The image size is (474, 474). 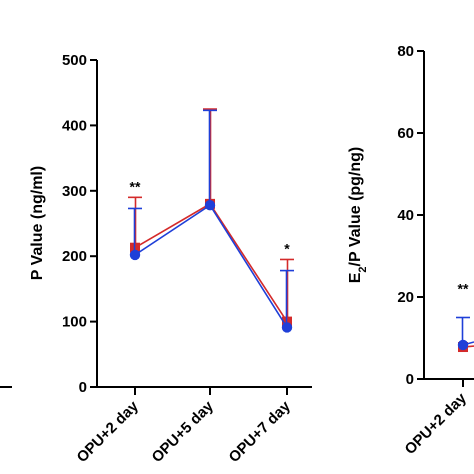 I want to click on p2-y-ticks: 0 20 40 60 80, so click(x=410, y=215).